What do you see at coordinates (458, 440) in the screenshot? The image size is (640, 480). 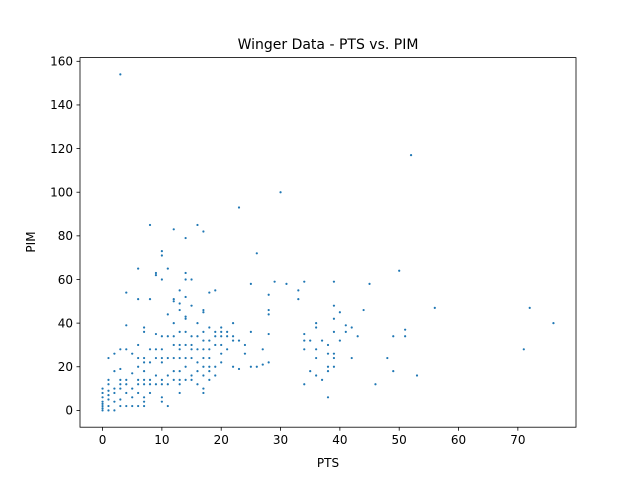 I see `x-tick-label: 60` at bounding box center [458, 440].